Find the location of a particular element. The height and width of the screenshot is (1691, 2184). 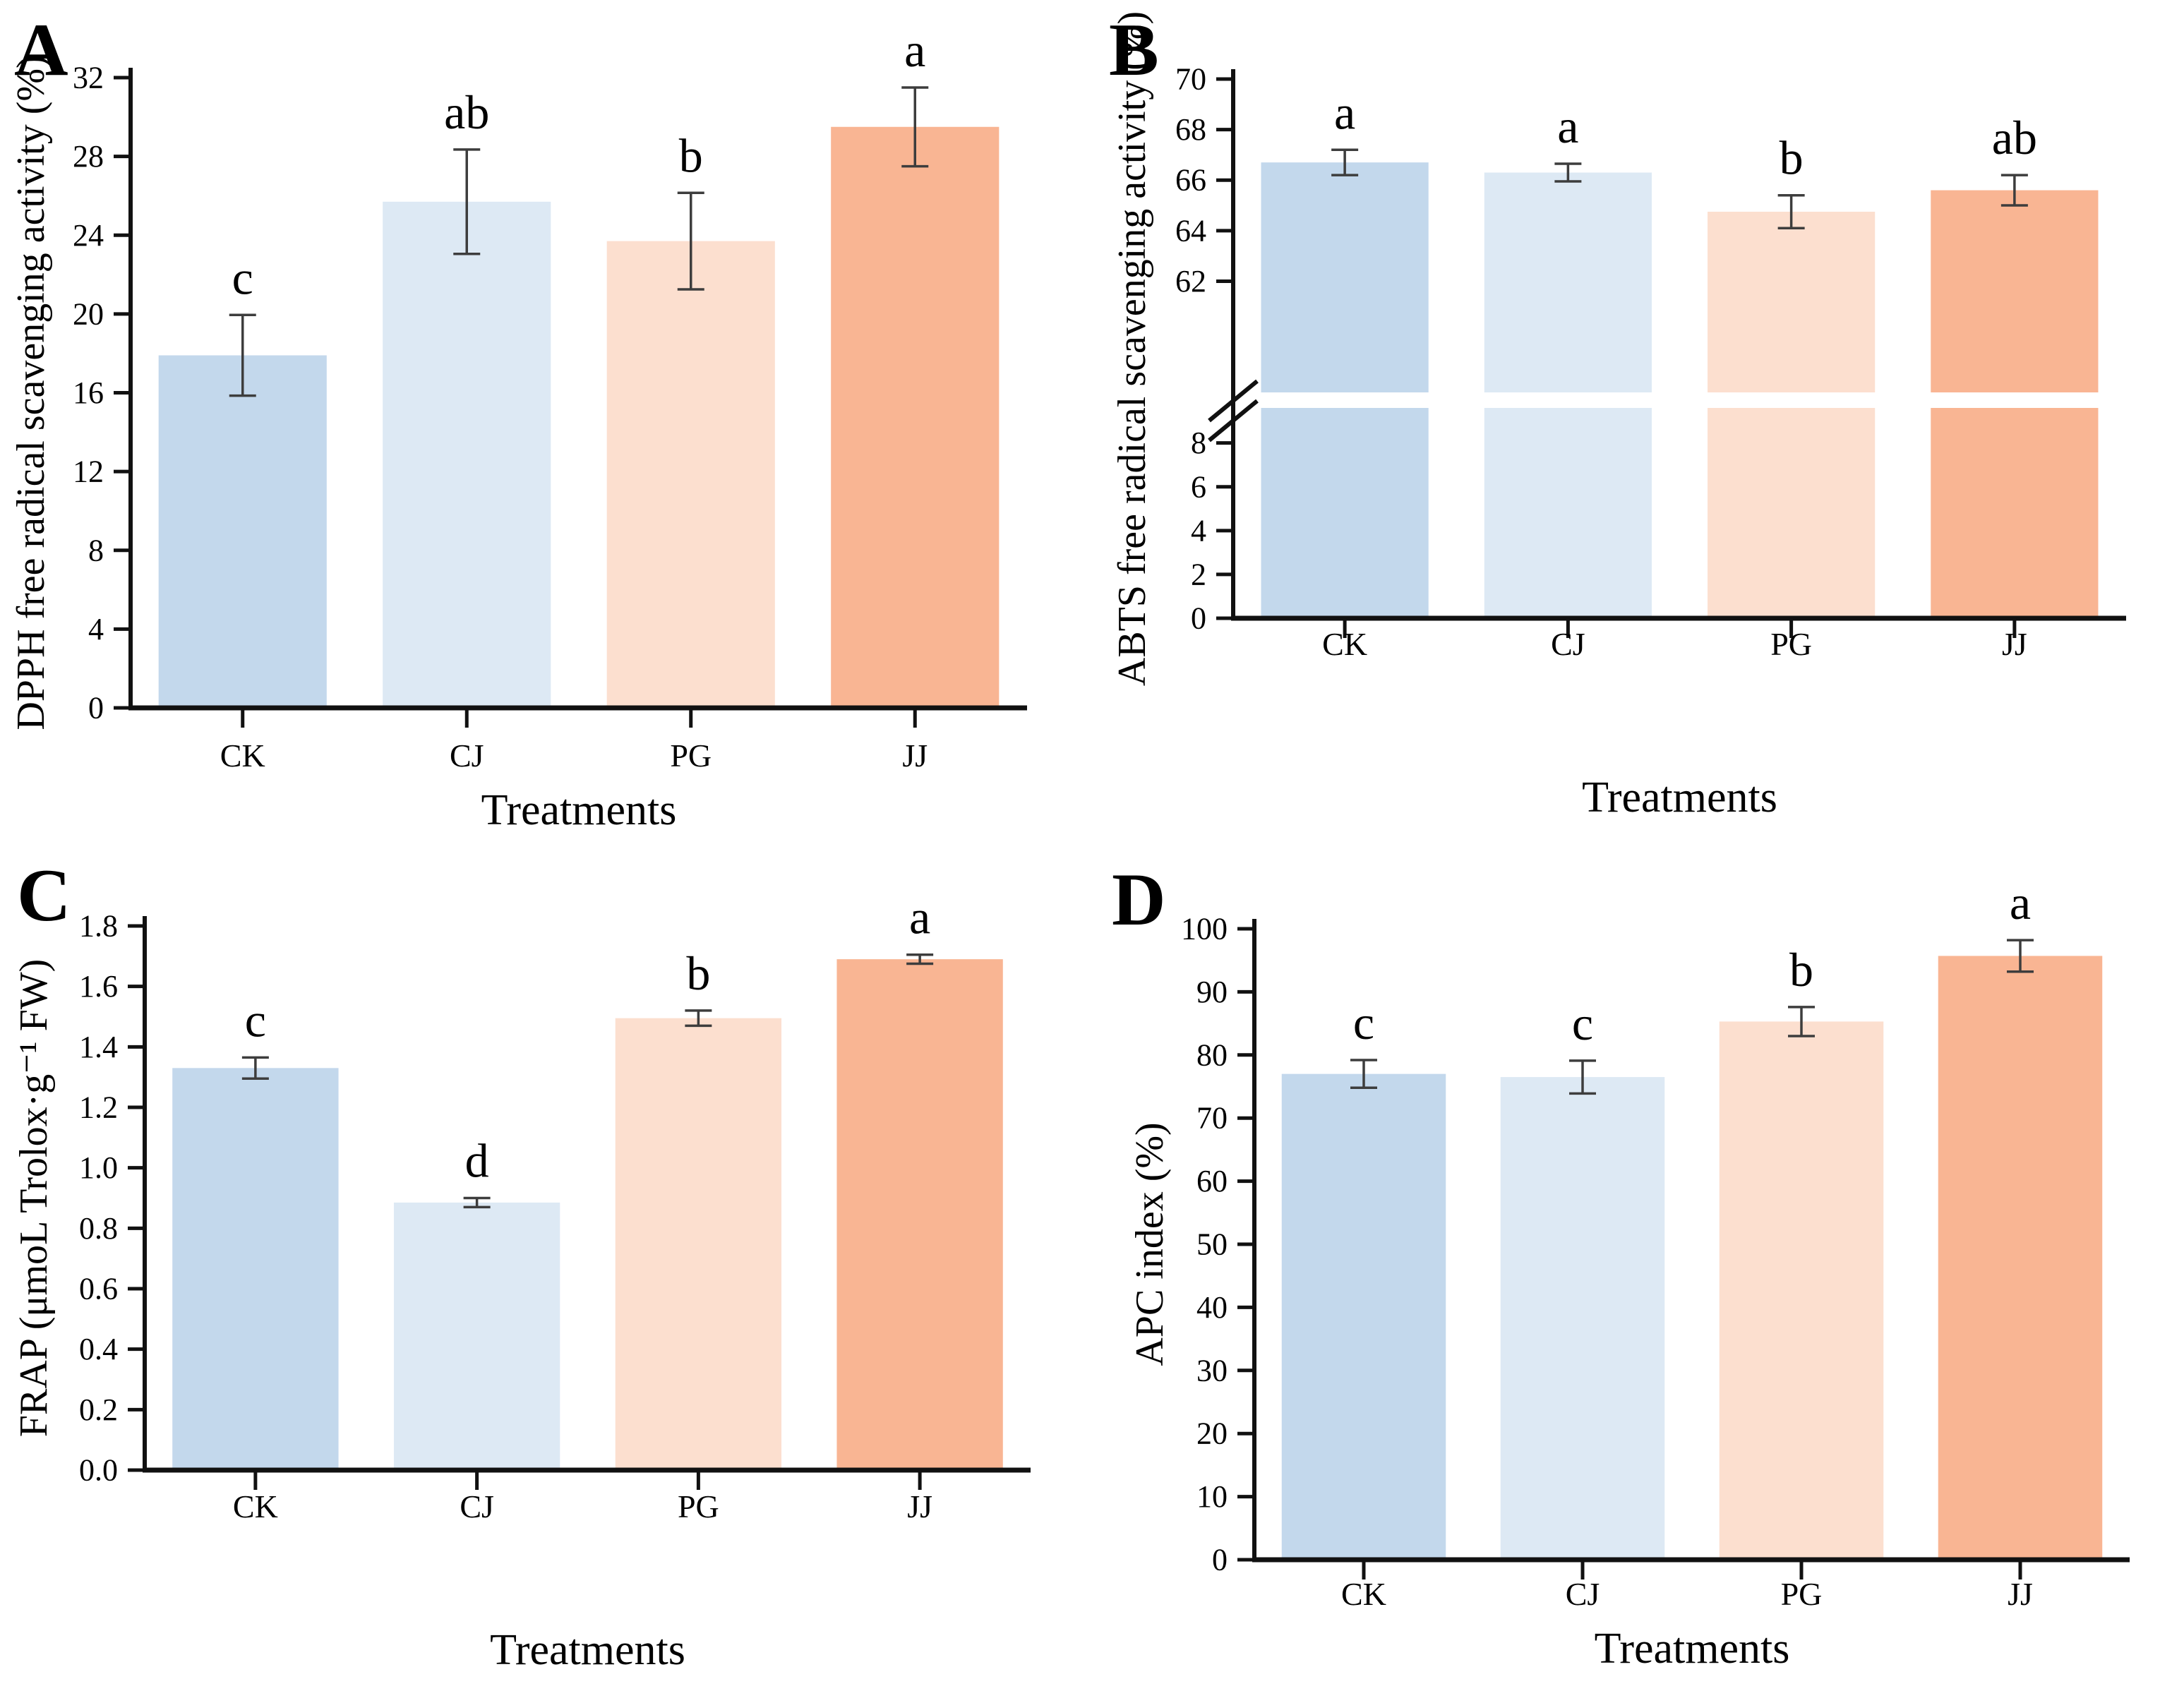

y-tick-label: 66 is located at coordinates (1191, 180).